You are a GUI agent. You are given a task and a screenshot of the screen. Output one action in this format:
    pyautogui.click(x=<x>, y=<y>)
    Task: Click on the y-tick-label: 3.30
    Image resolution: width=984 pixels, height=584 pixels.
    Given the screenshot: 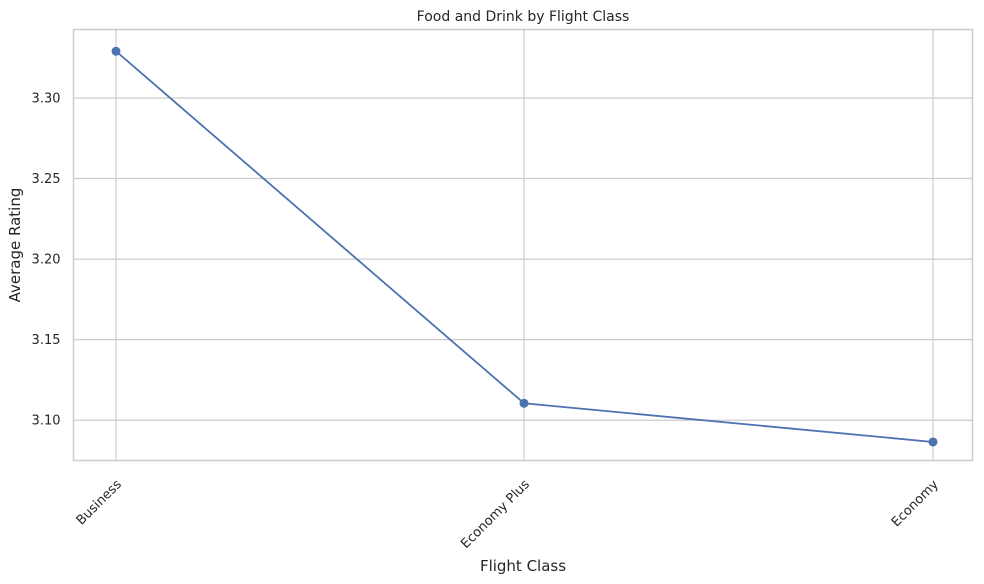 What is the action you would take?
    pyautogui.click(x=46, y=98)
    